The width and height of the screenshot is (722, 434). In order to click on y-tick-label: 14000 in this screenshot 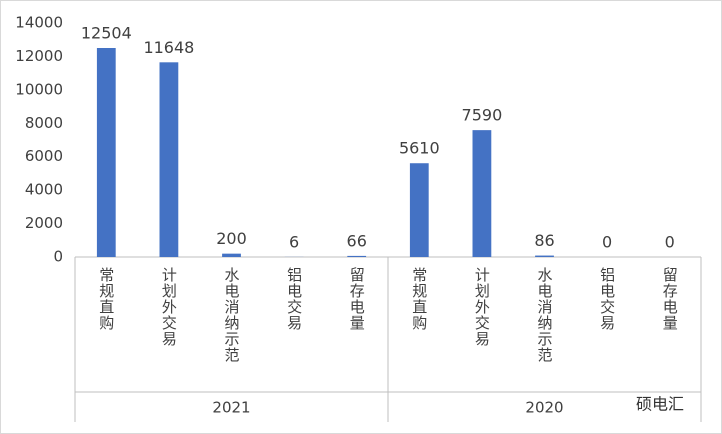, I will do `click(39, 23)`.